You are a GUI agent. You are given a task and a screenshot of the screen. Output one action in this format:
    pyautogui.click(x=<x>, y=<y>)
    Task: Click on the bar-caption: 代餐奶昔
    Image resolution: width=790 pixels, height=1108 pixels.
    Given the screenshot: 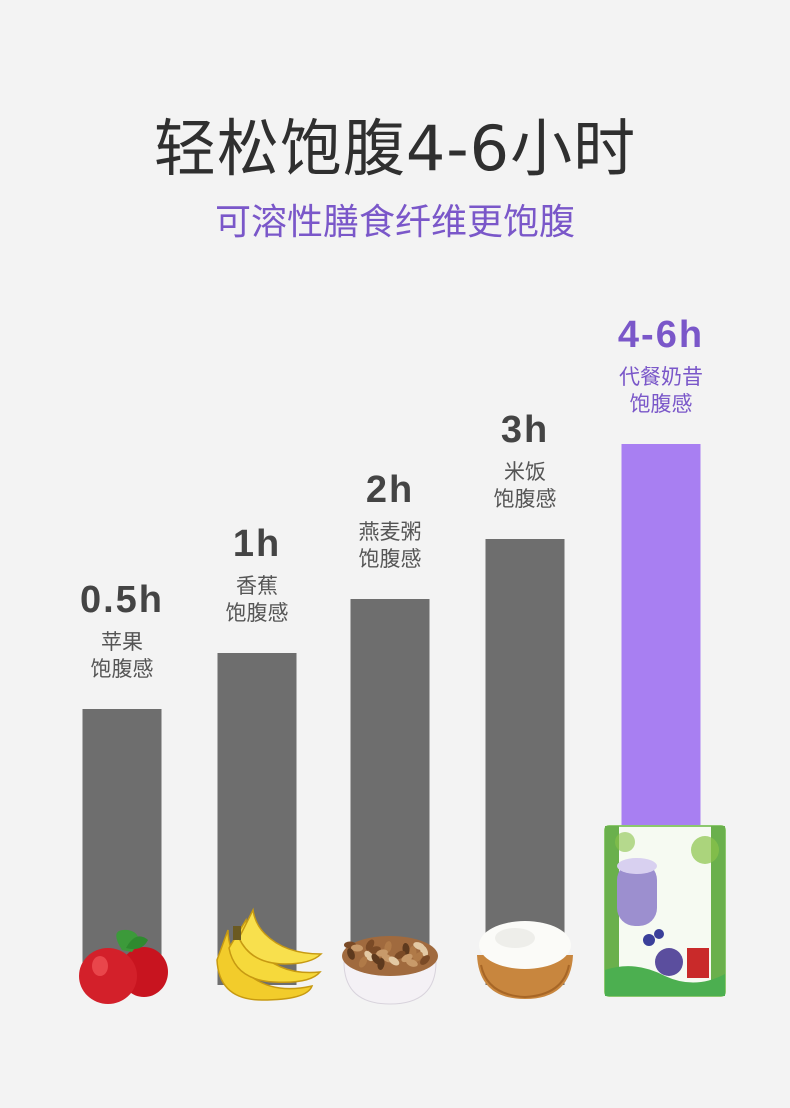 What is the action you would take?
    pyautogui.click(x=661, y=377)
    